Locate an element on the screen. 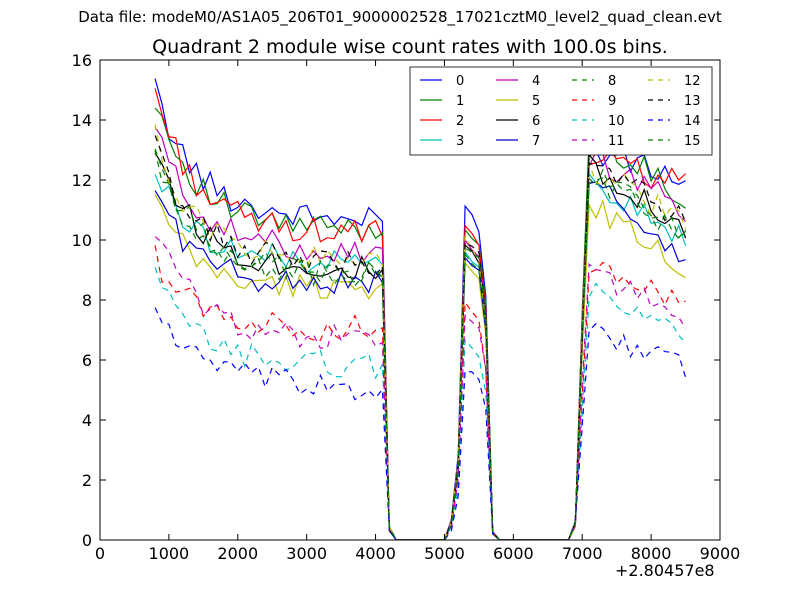 This screenshot has height=600, width=800. y-tick-label: 8 is located at coordinates (87, 300).